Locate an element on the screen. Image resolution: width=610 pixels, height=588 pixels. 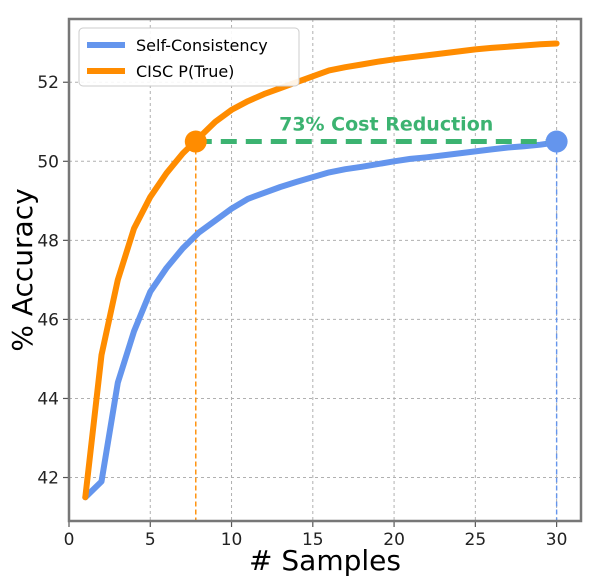
legend: Self-Consistency CISC P(True) is located at coordinates (189, 57).